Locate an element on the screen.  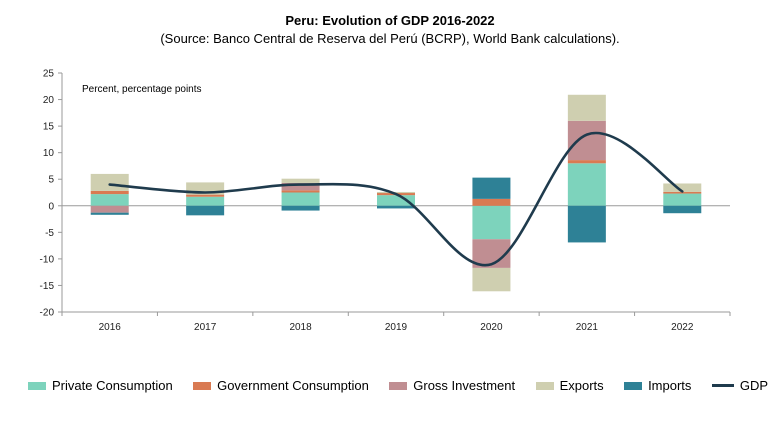
legend-item: Imports is located at coordinates (657, 385).